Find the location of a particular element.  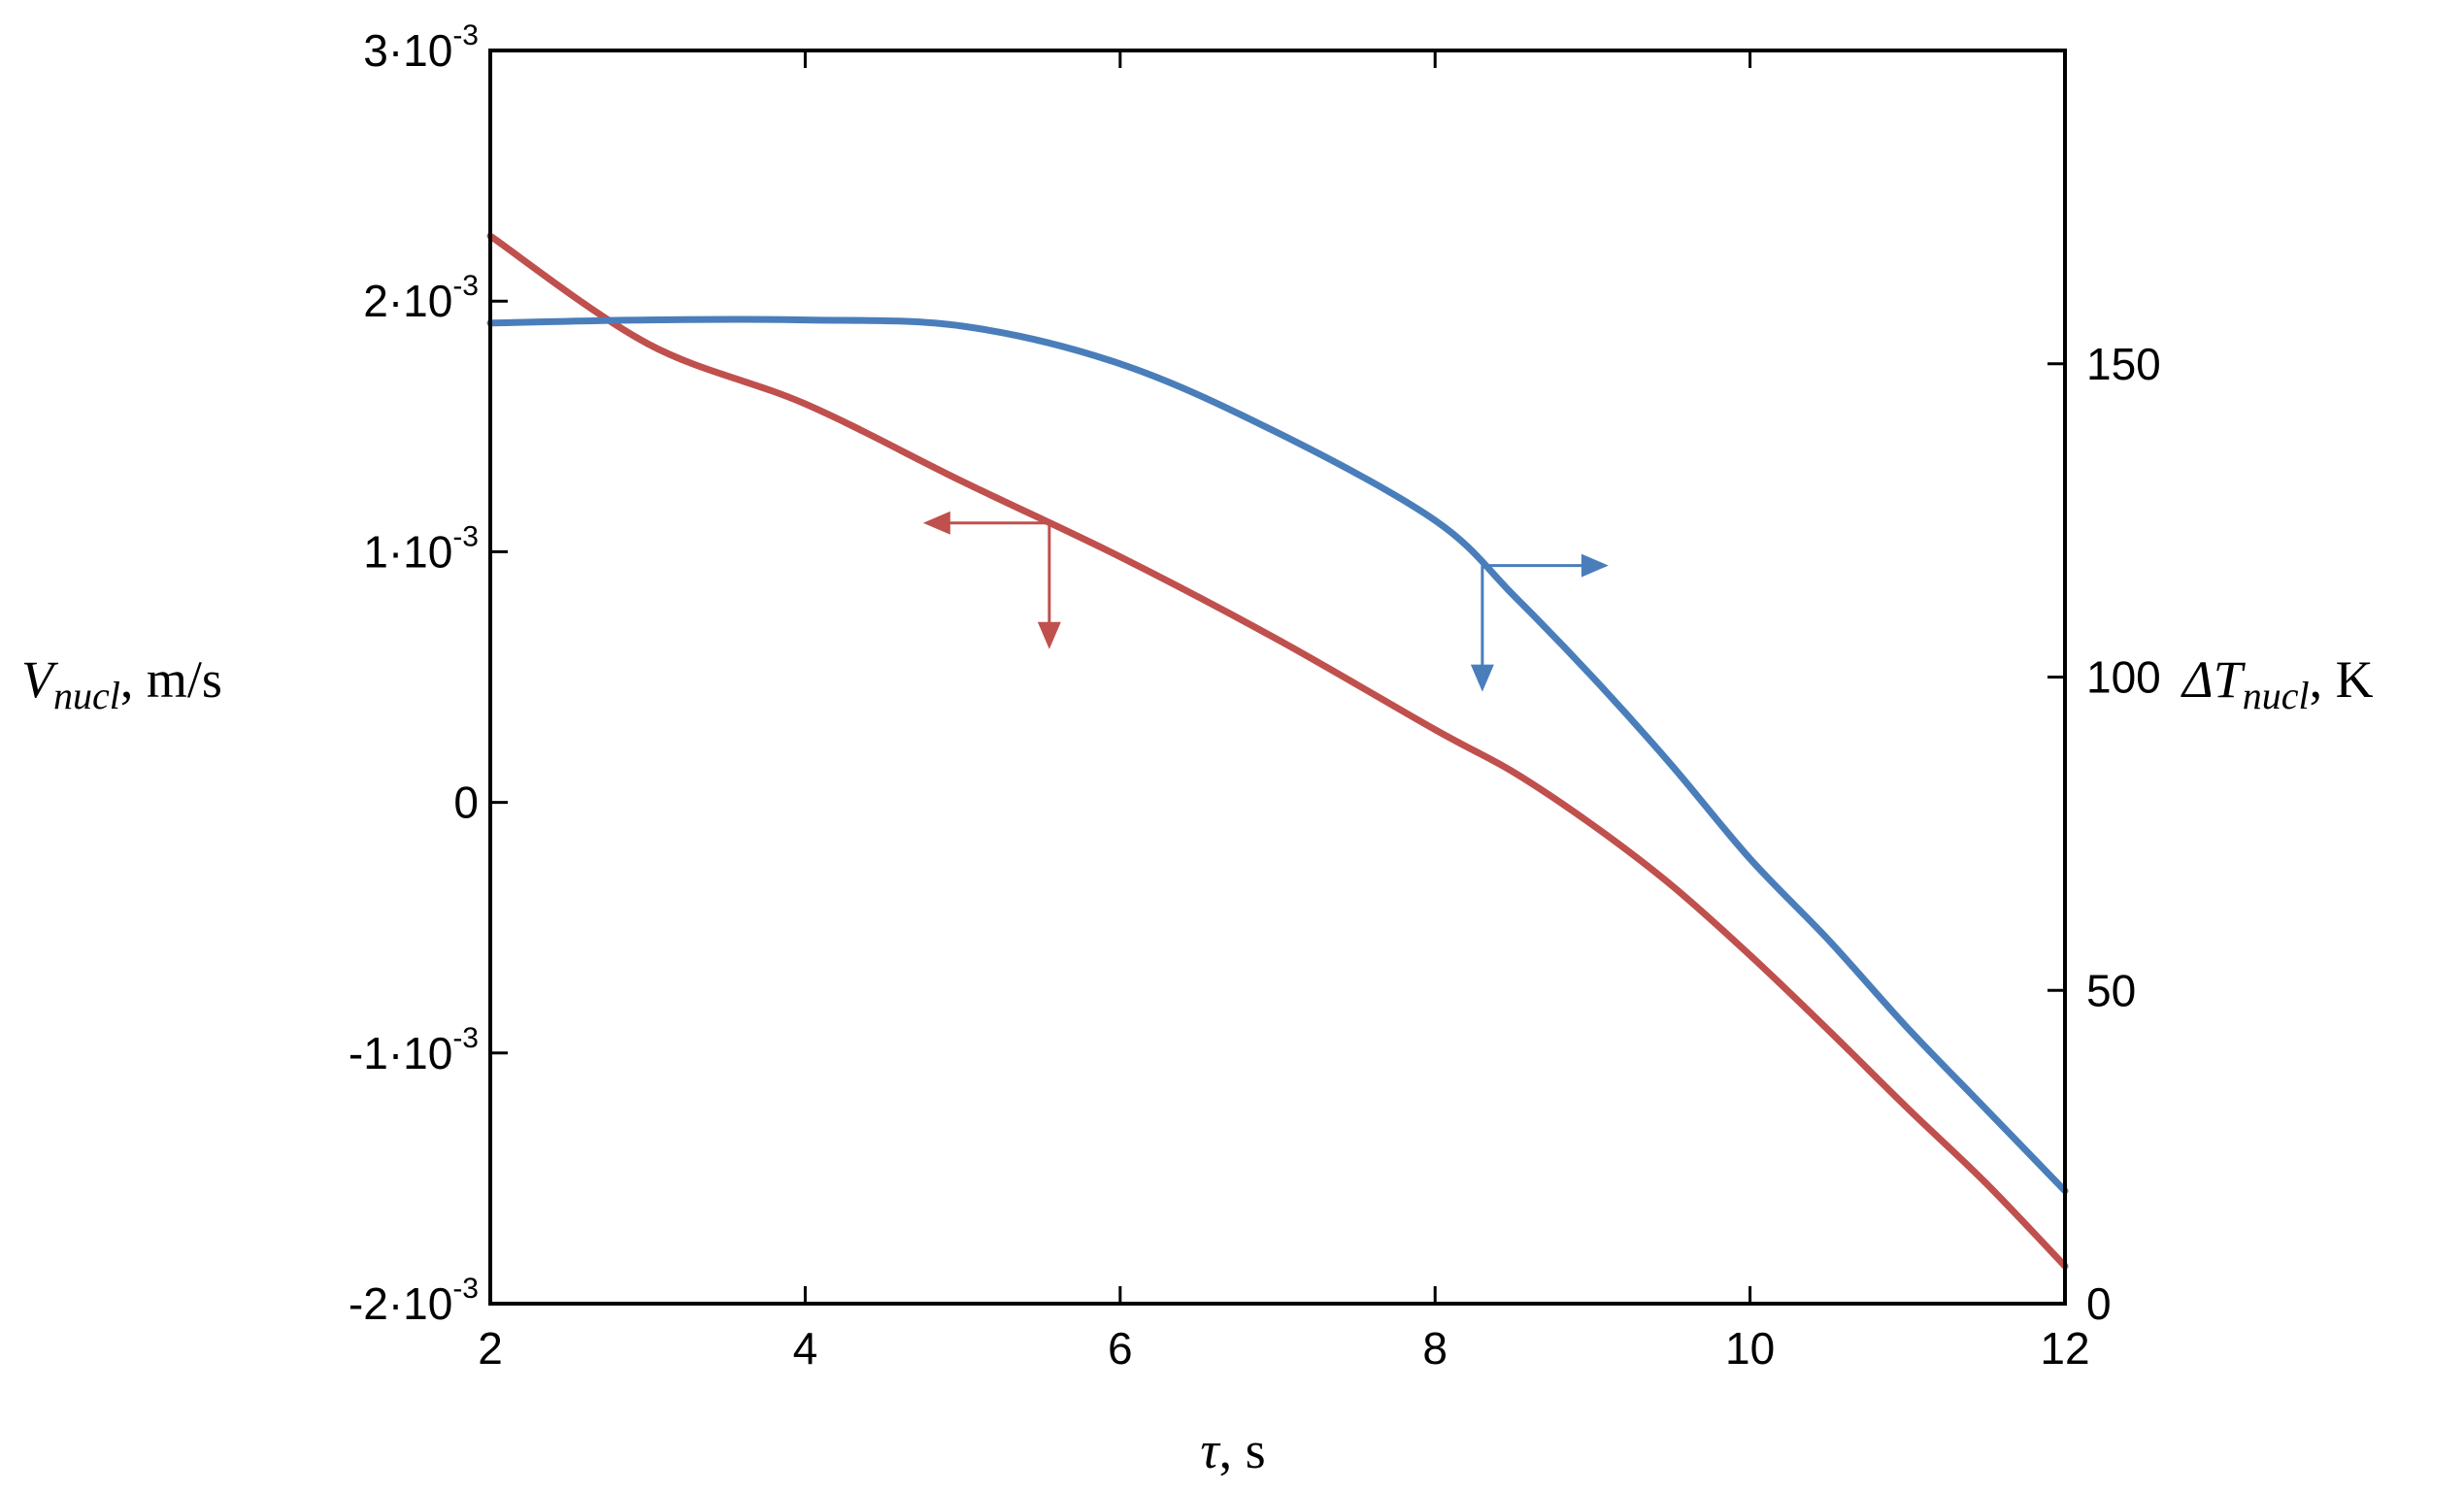

y-left-tick-label: 1·10⁻³ is located at coordinates (421, 549).